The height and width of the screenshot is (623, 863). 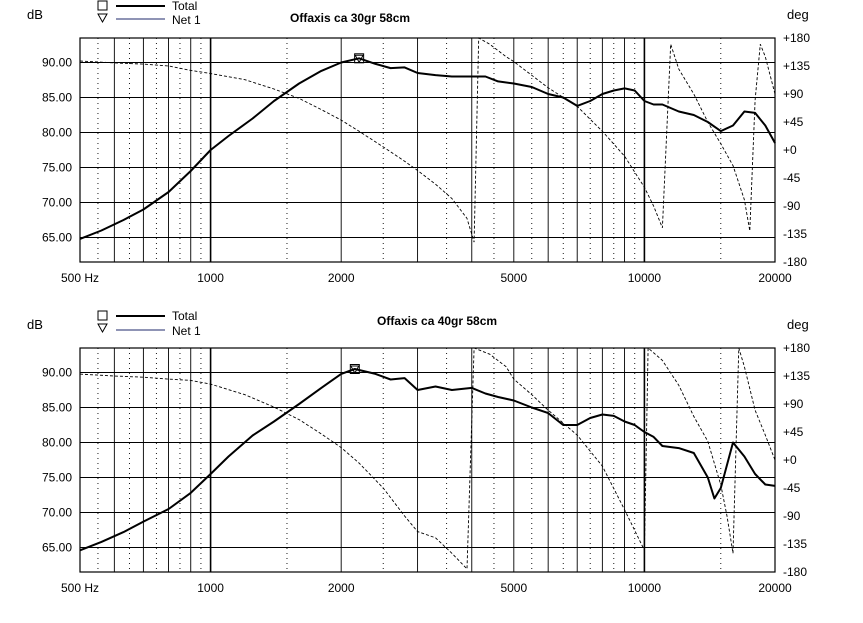 I want to click on chart-title: Offaxis ca 30gr 58cm, so click(x=350, y=18).